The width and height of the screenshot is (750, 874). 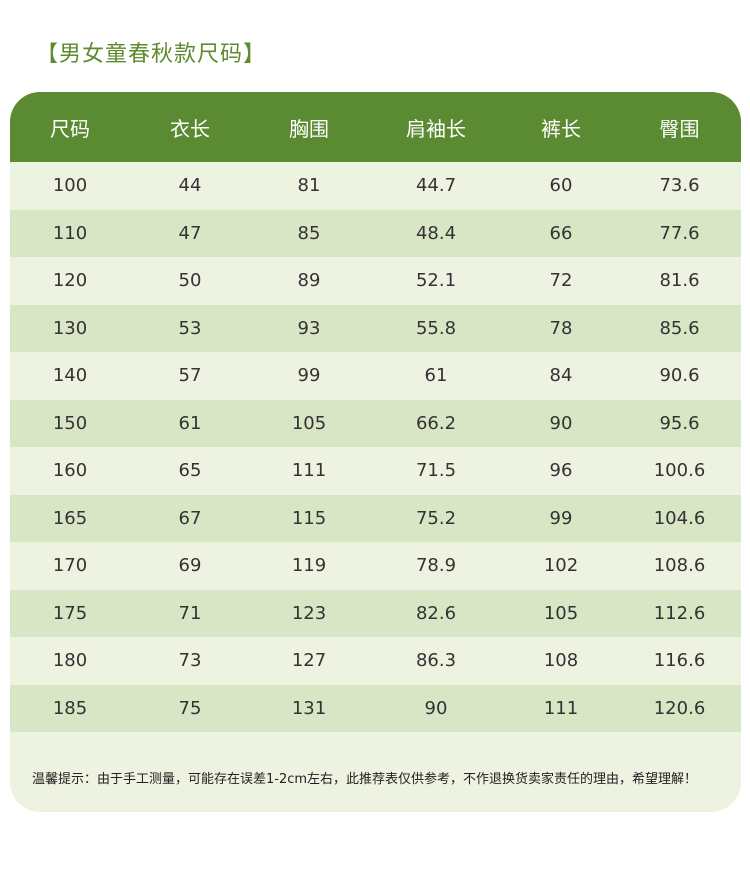 I want to click on table-row: 100 44 81 44.7 60 73.6, so click(x=375, y=186).